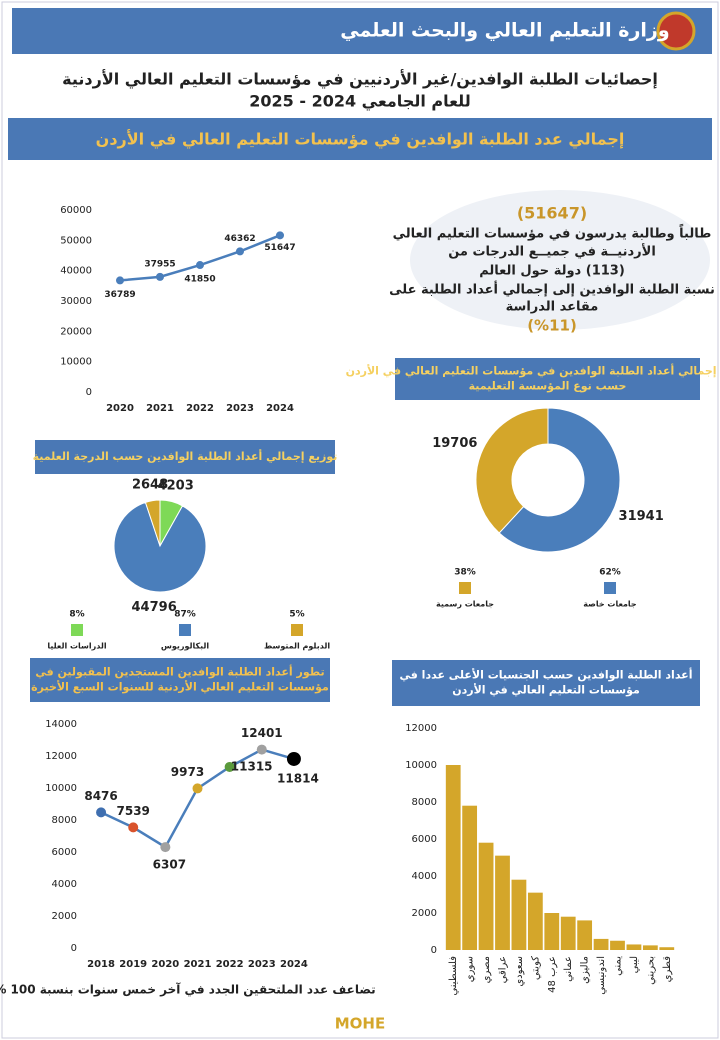 The height and width of the screenshot is (1040, 720). What do you see at coordinates (119, 295) in the screenshot?
I see `data-label: 36789` at bounding box center [119, 295].